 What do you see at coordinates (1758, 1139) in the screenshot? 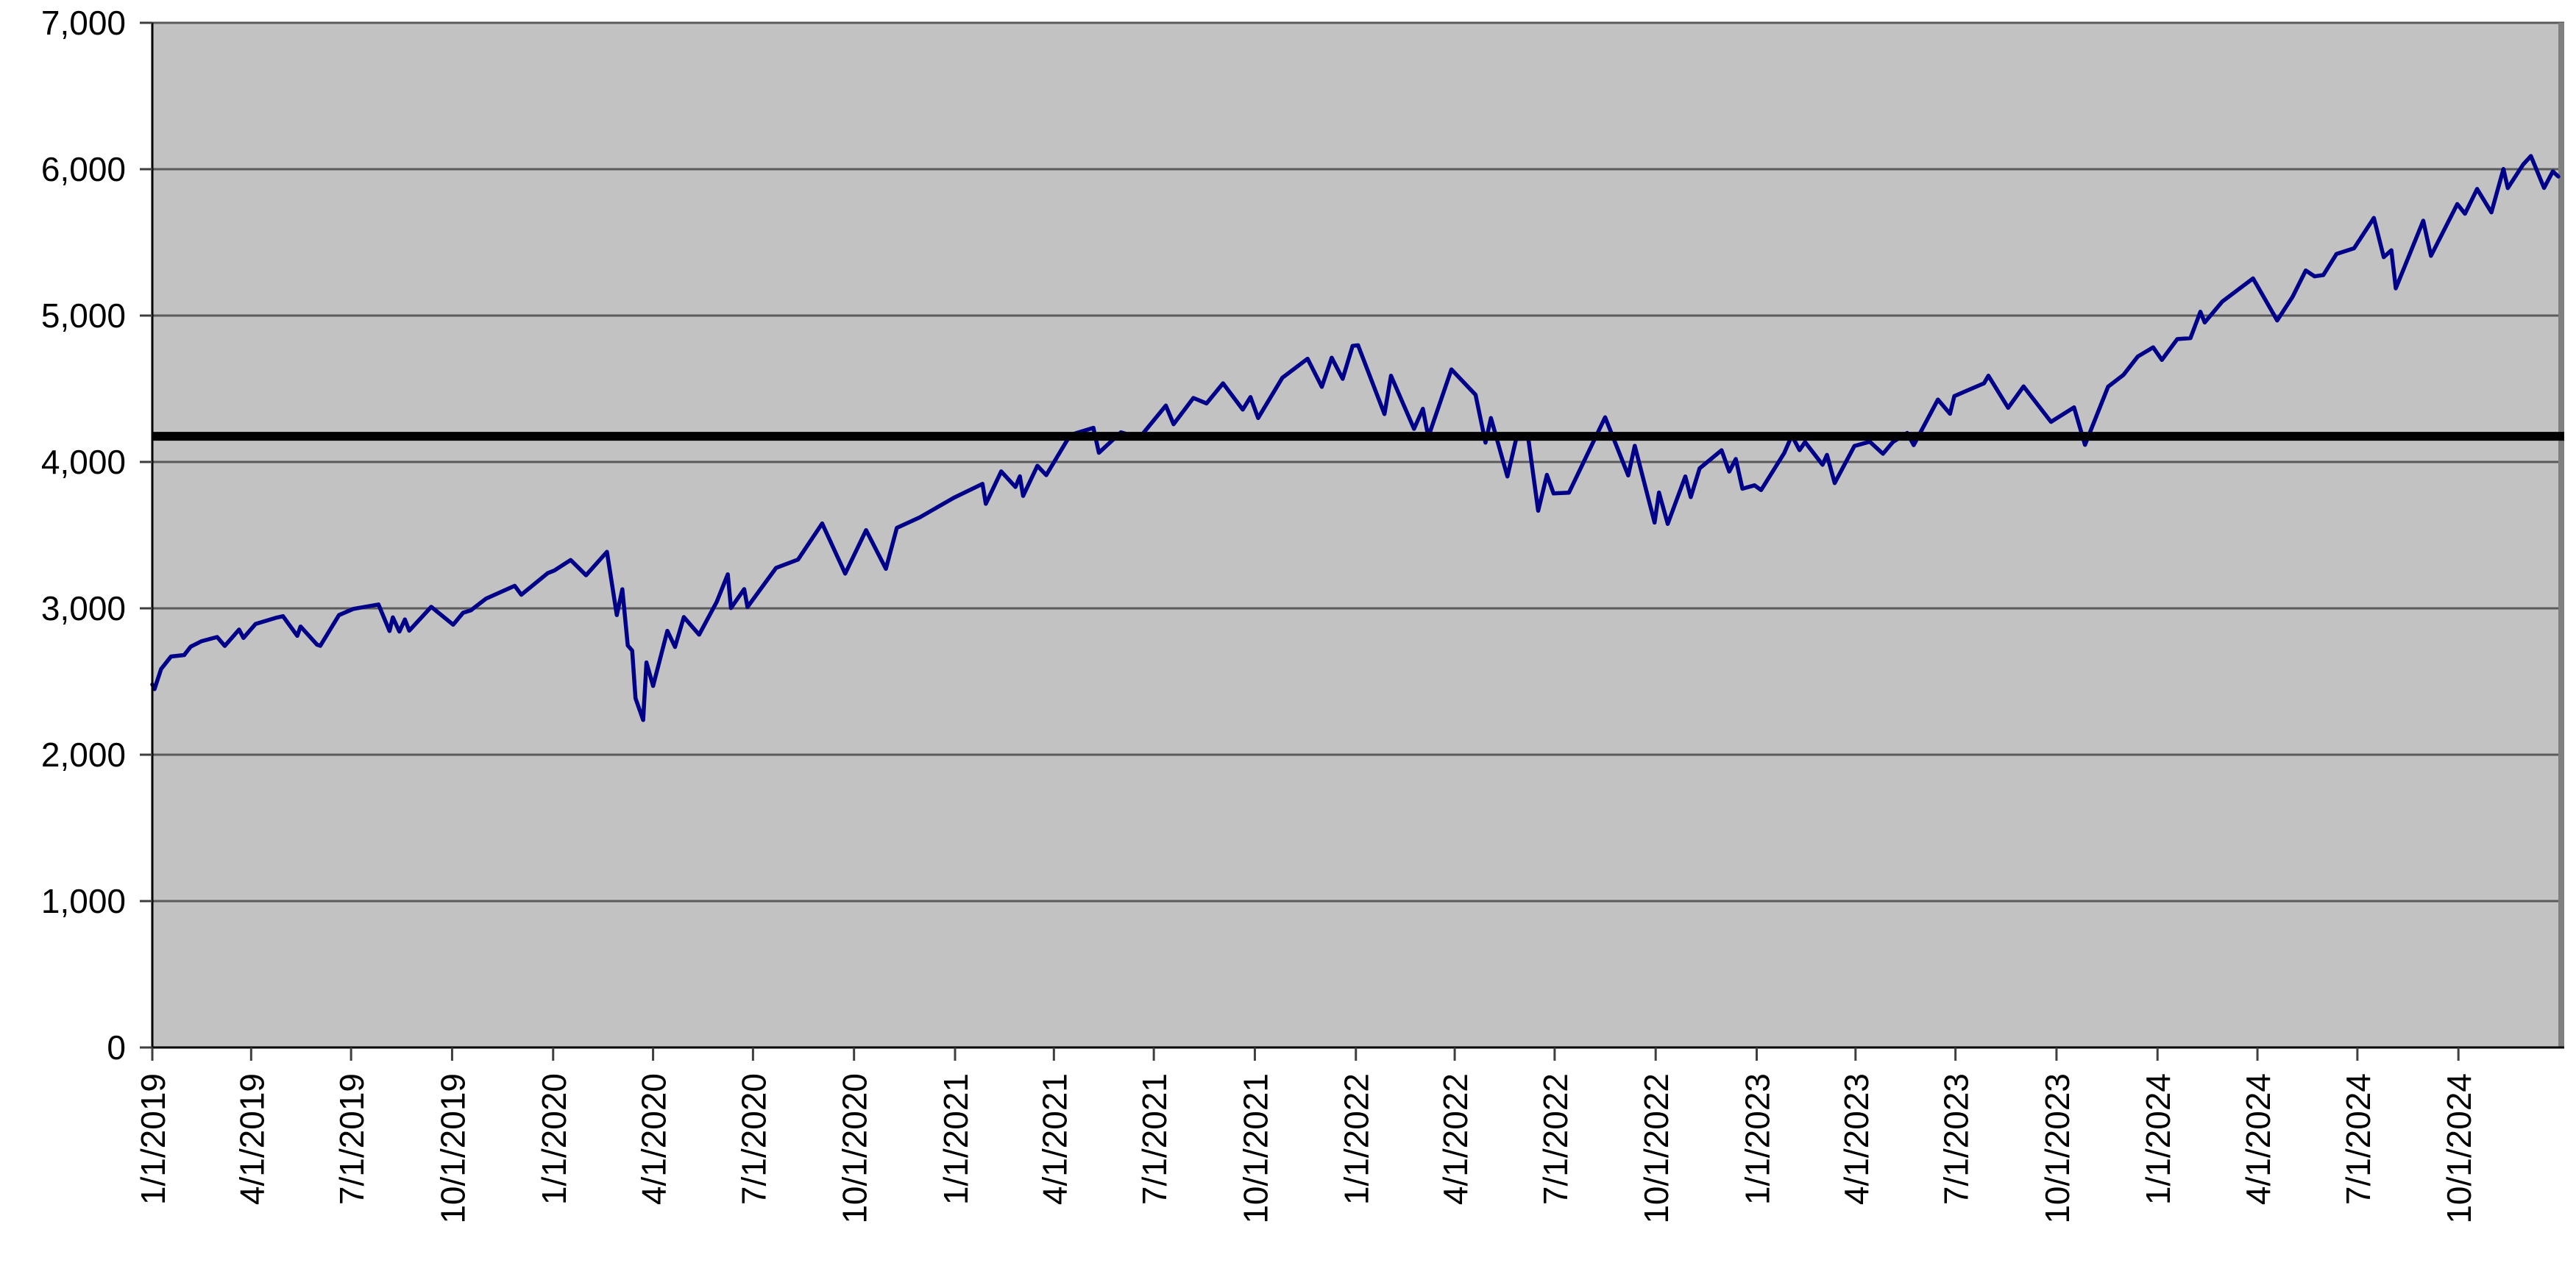
I see `x-tick-label: 1/1/2023` at bounding box center [1758, 1139].